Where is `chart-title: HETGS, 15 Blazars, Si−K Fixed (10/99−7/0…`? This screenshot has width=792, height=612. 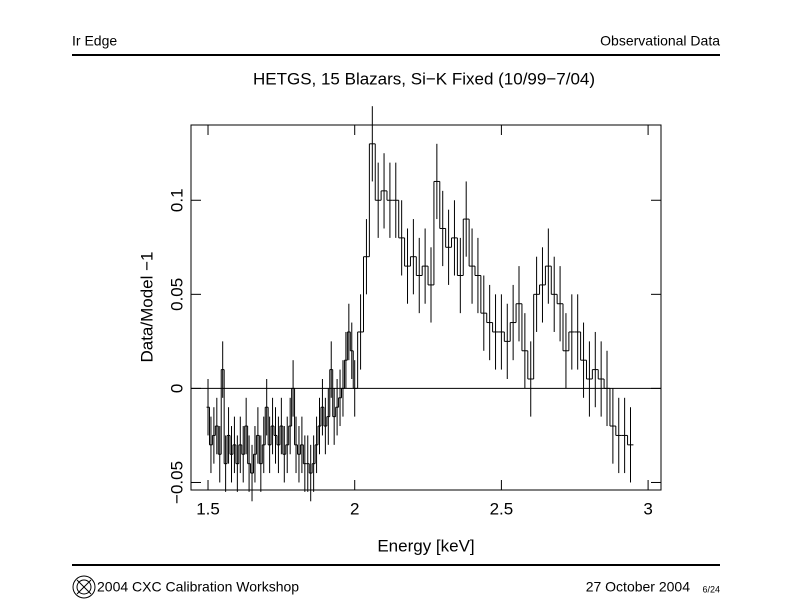 chart-title: HETGS, 15 Blazars, Si−K Fixed (10/99−7/0… is located at coordinates (424, 78).